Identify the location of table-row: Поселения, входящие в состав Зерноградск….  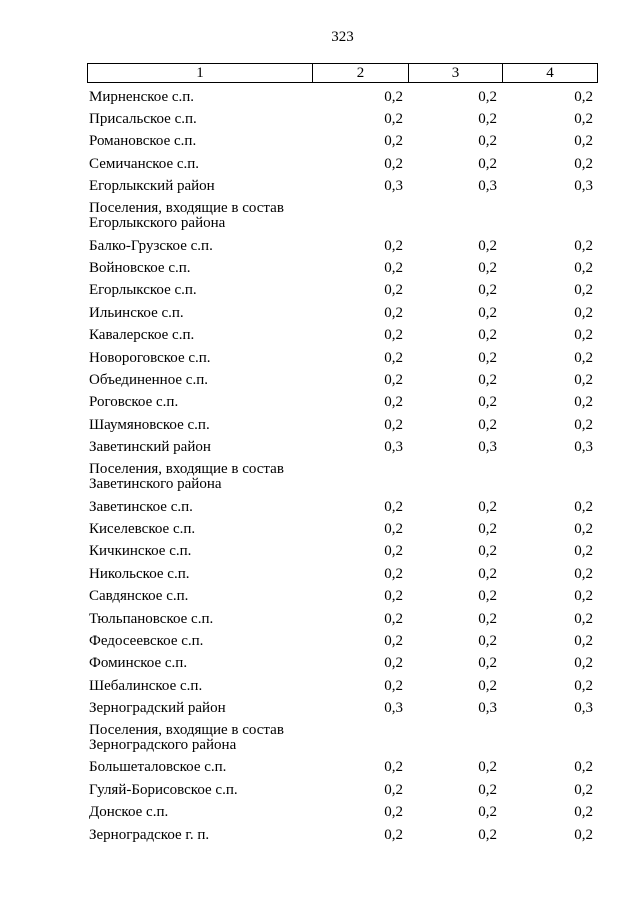
(342, 738).